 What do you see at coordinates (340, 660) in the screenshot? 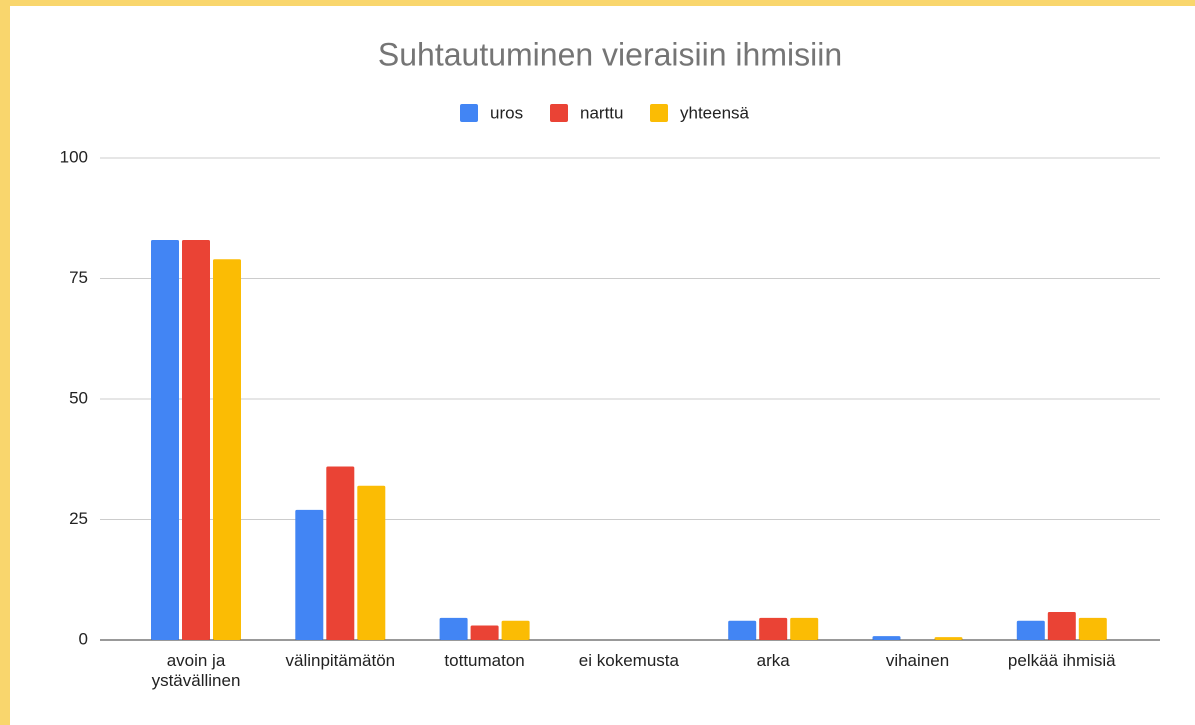
I see `x-tick-label: välinpitämätön` at bounding box center [340, 660].